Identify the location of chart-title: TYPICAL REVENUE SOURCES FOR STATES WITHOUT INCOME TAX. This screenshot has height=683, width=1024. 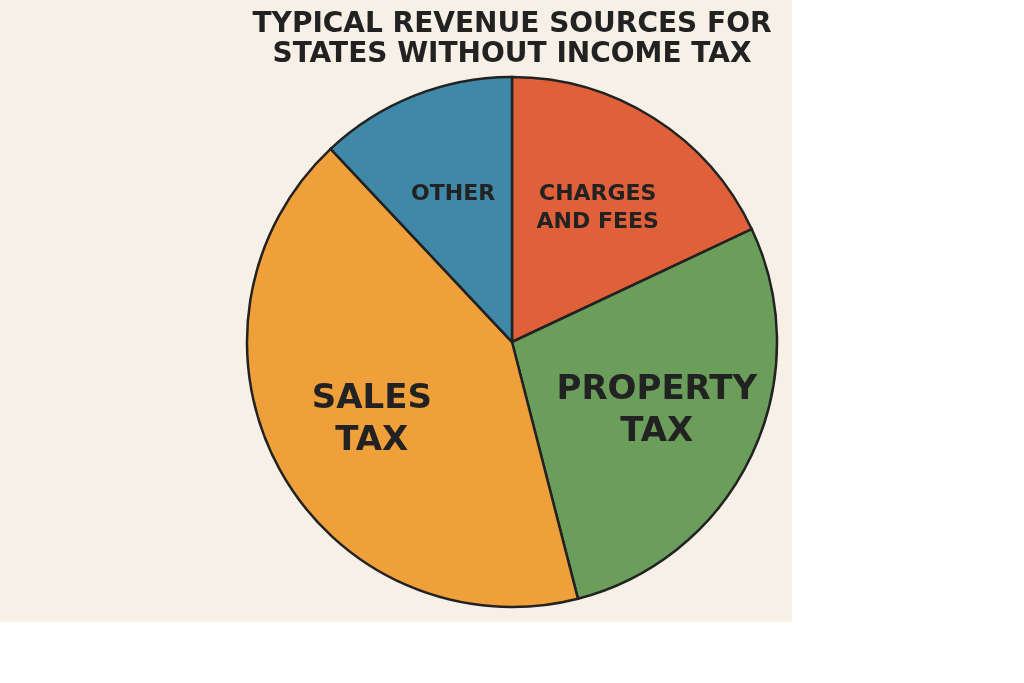
(512, 37).